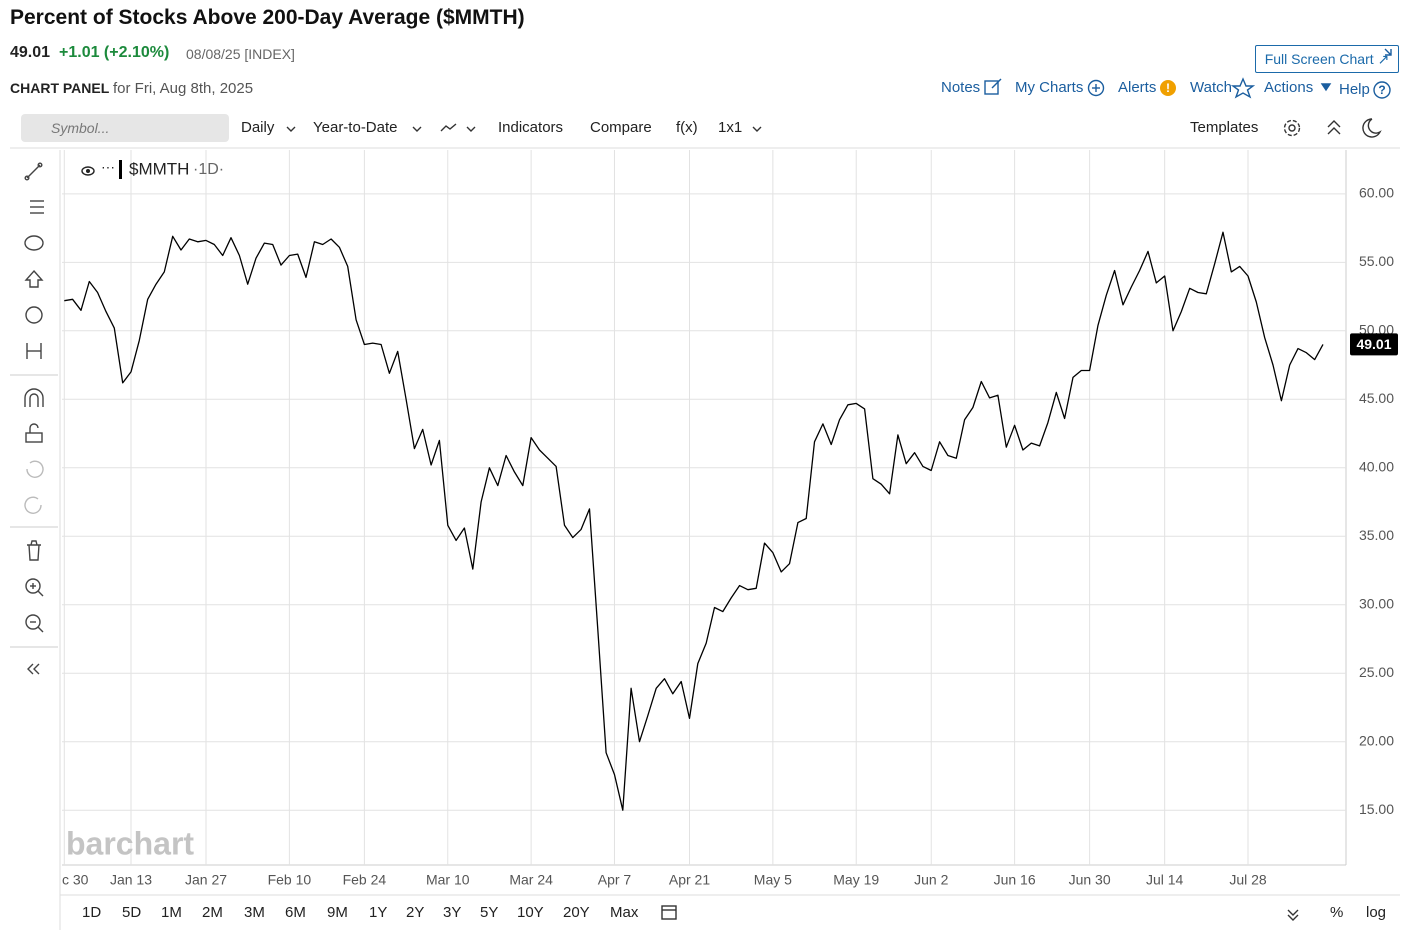 This screenshot has width=1406, height=934. I want to click on price-change: +1.01 (+2.10%), so click(114, 52).